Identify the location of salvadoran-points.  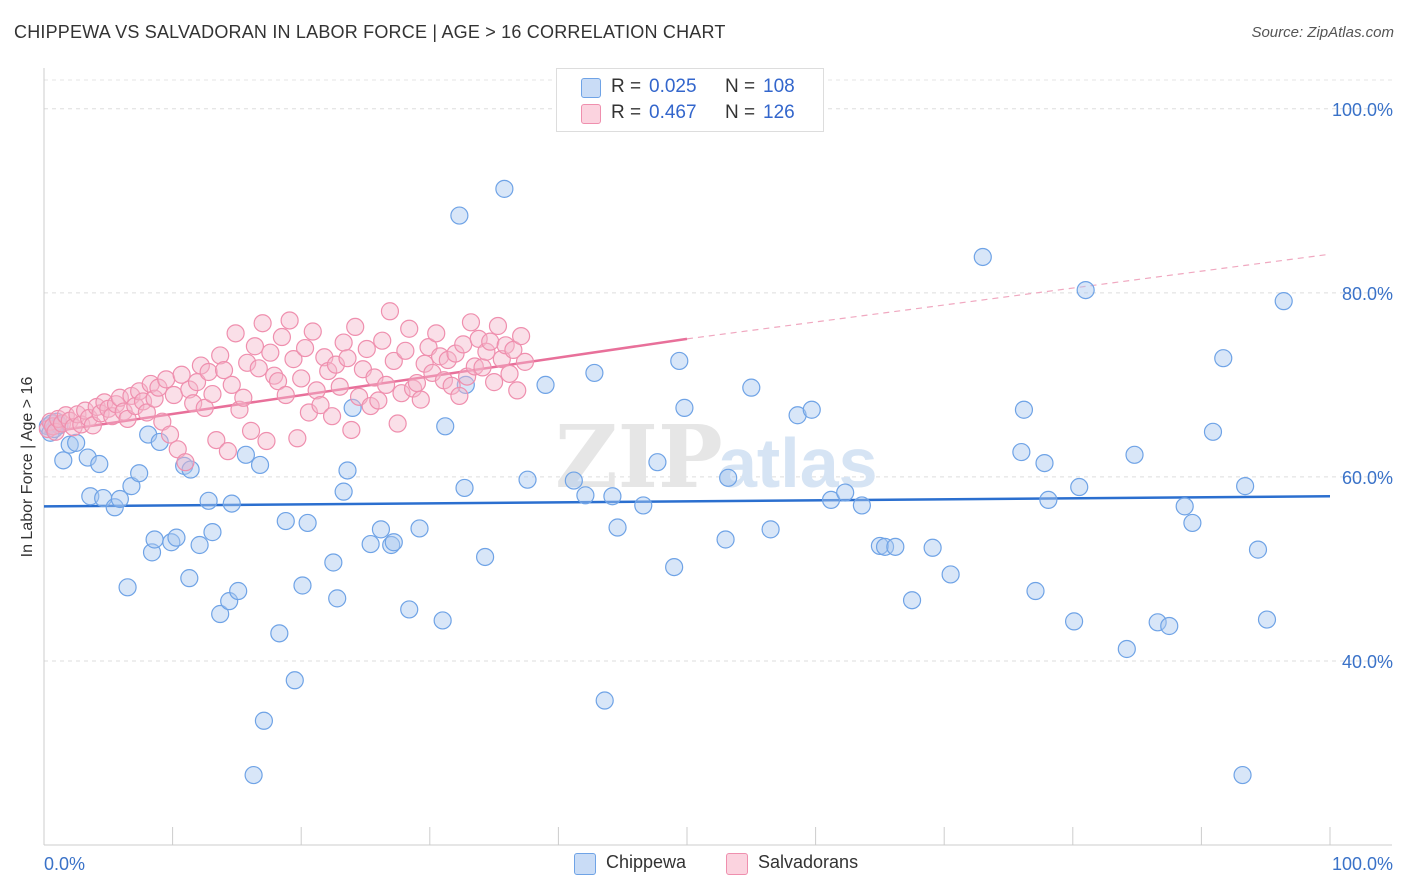
(286, 387).